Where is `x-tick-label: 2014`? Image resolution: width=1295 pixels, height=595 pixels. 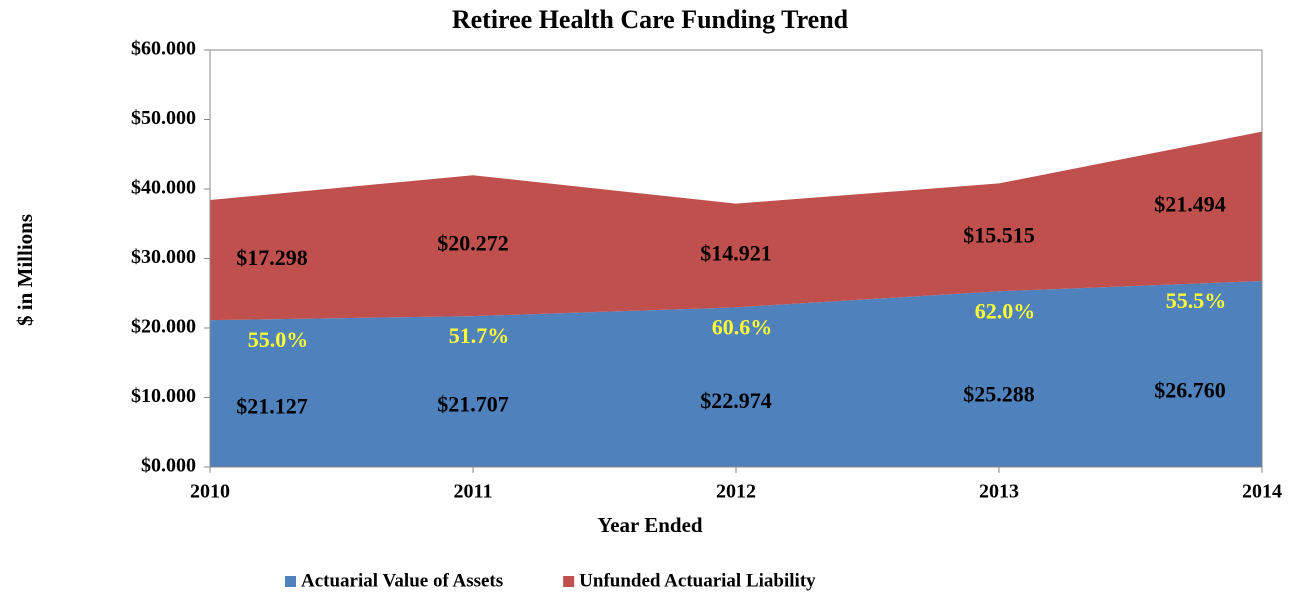 x-tick-label: 2014 is located at coordinates (1262, 492).